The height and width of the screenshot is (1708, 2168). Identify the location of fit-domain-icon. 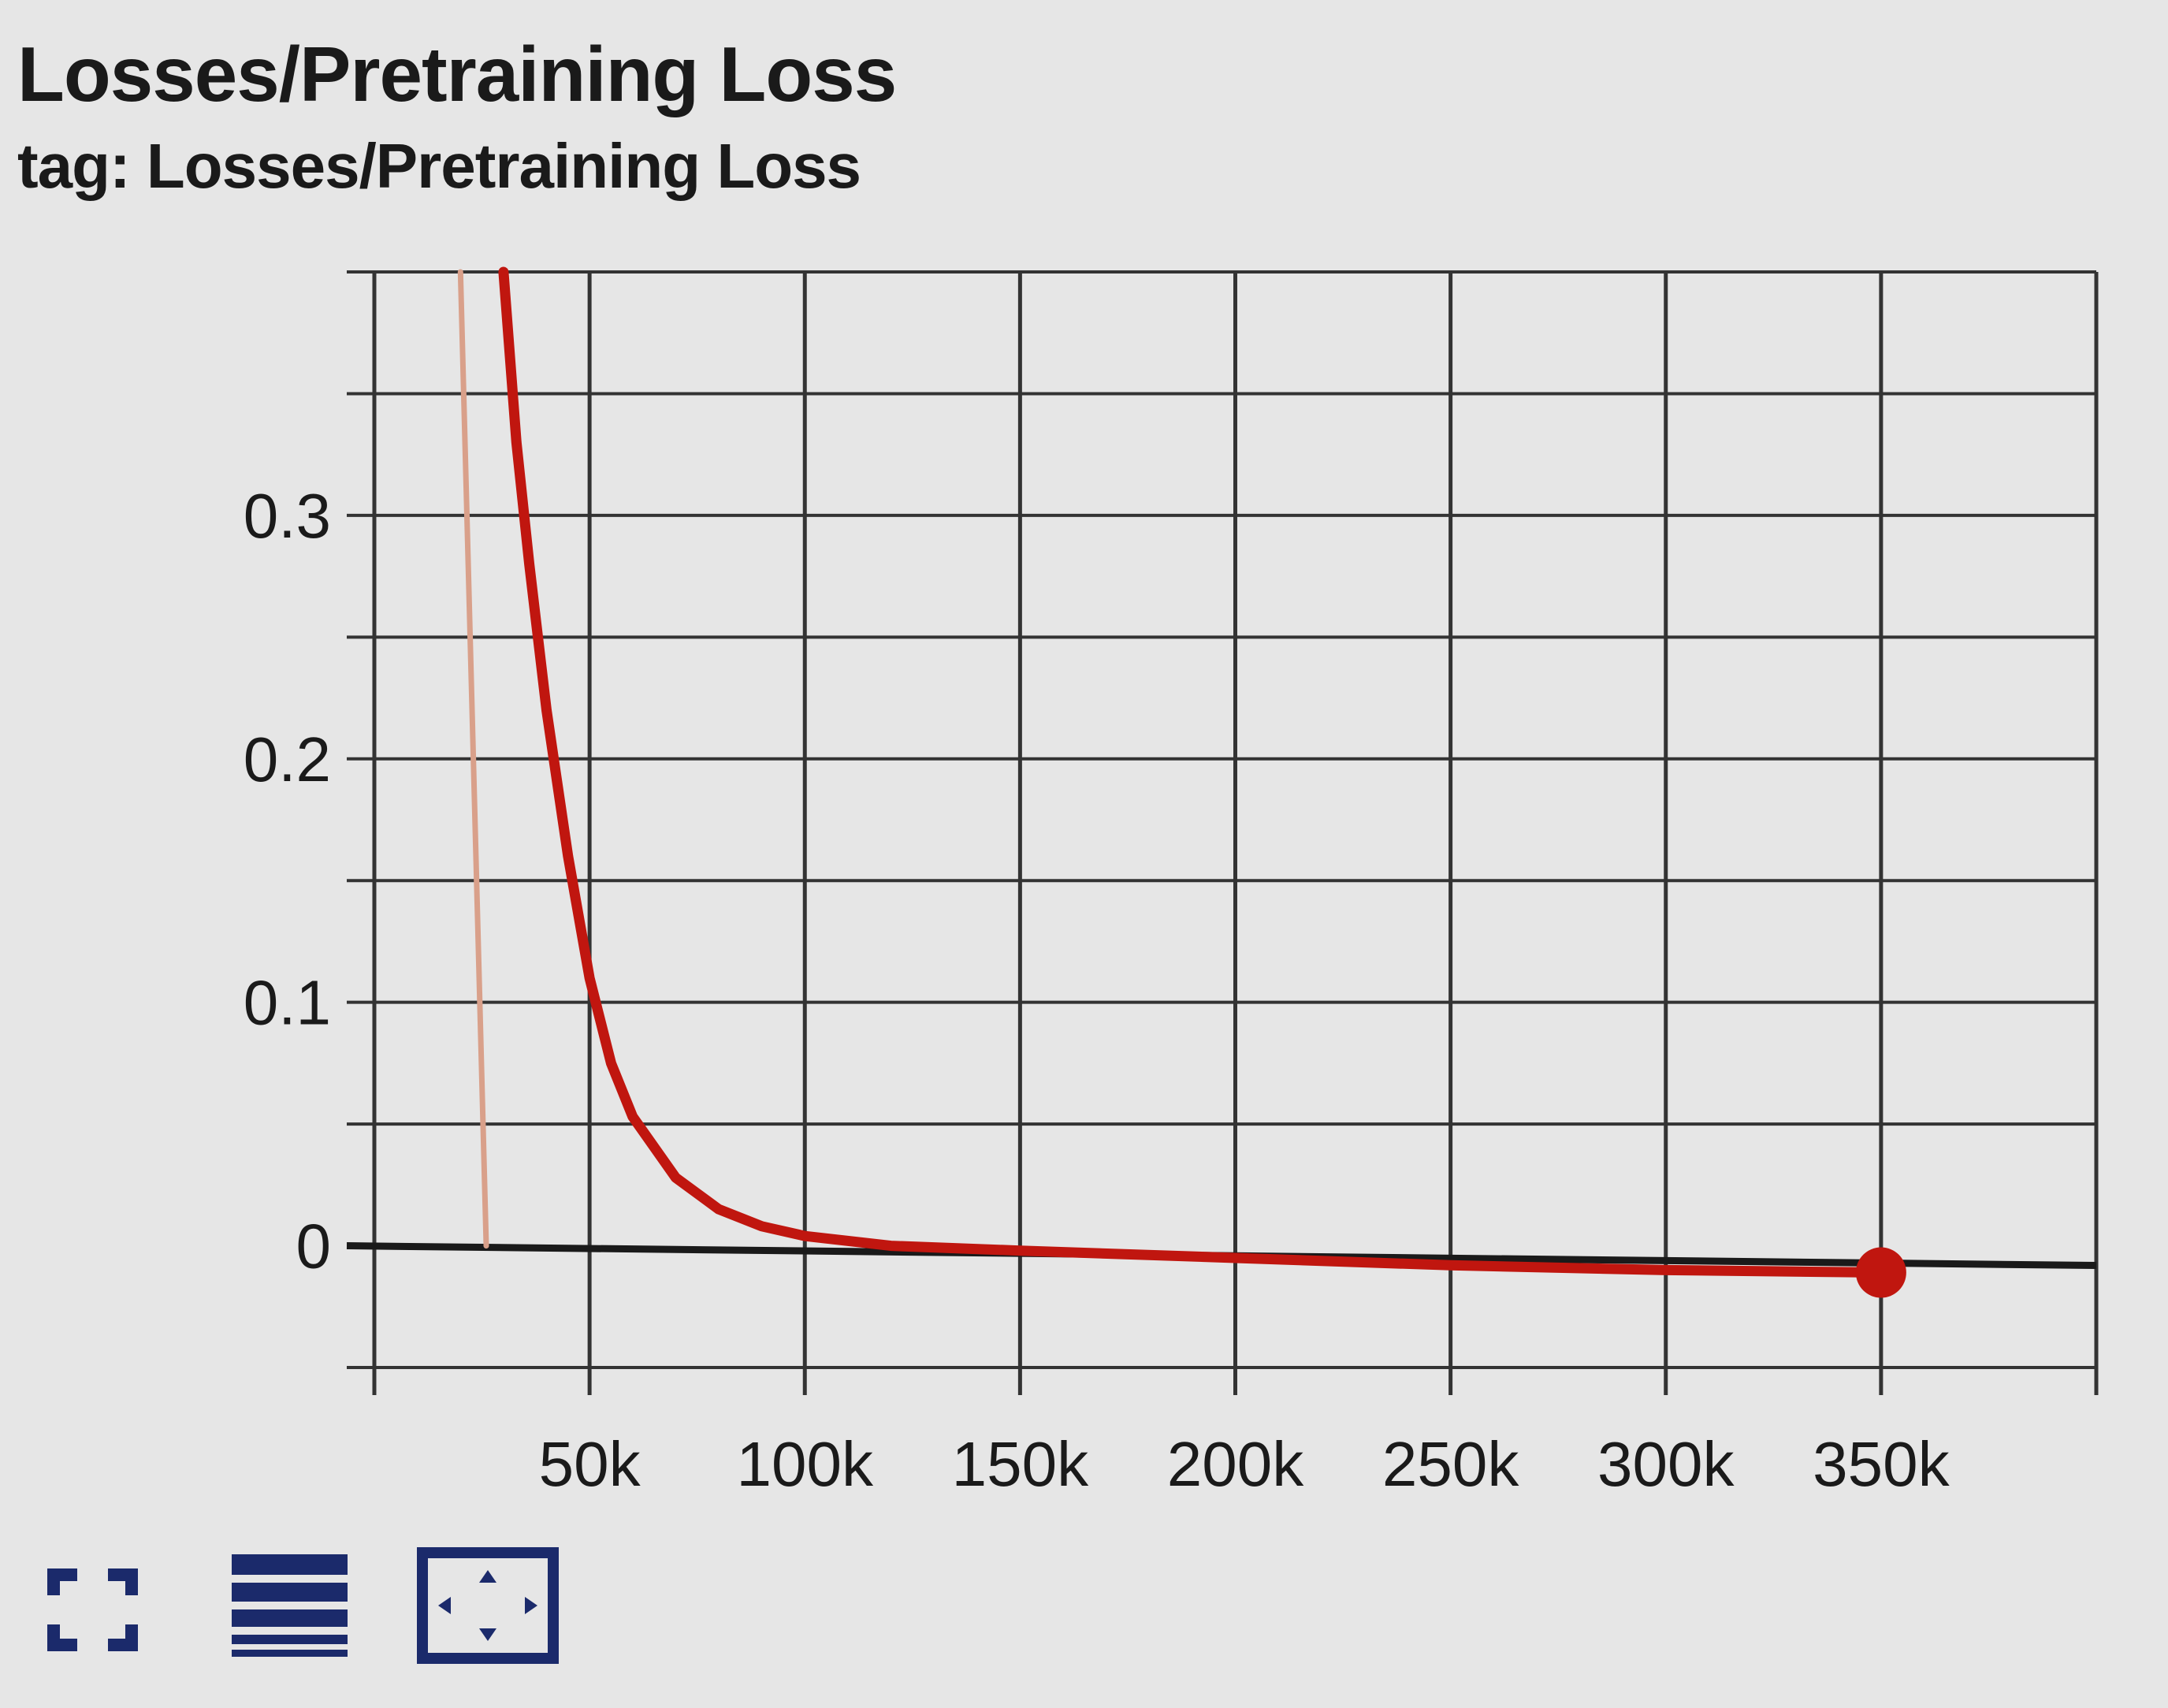
(488, 1605).